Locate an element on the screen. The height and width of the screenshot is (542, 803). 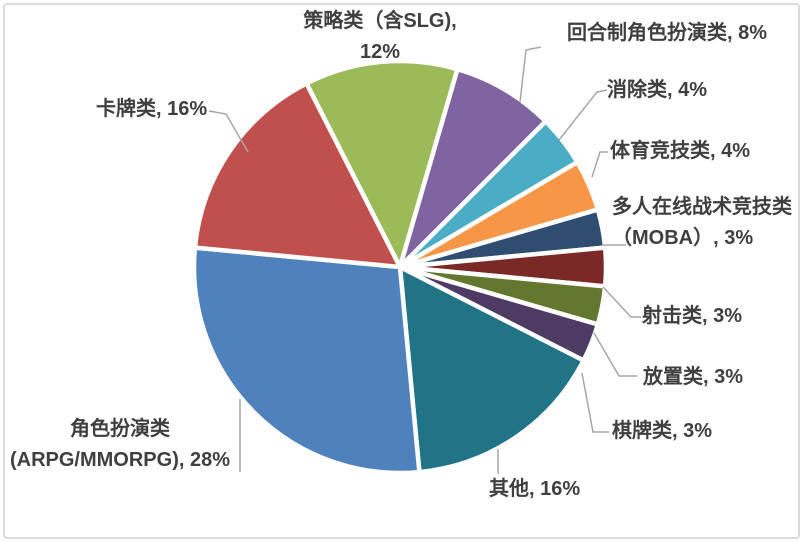
leader-line-turn-based-rpg is located at coordinates (530, 74).